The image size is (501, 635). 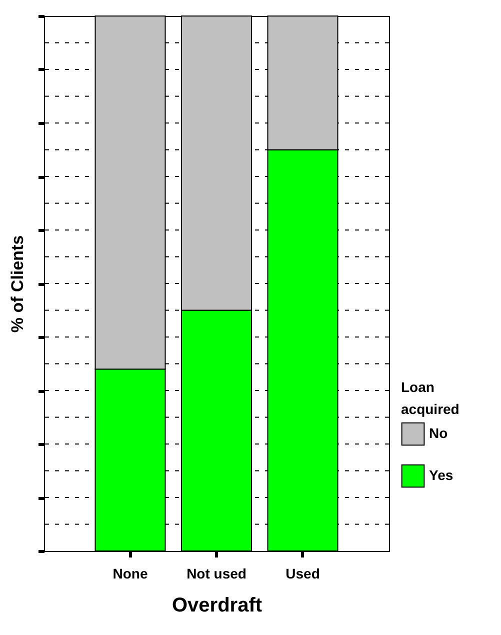 I want to click on y-axis-title: % of Clients, so click(x=17, y=284).